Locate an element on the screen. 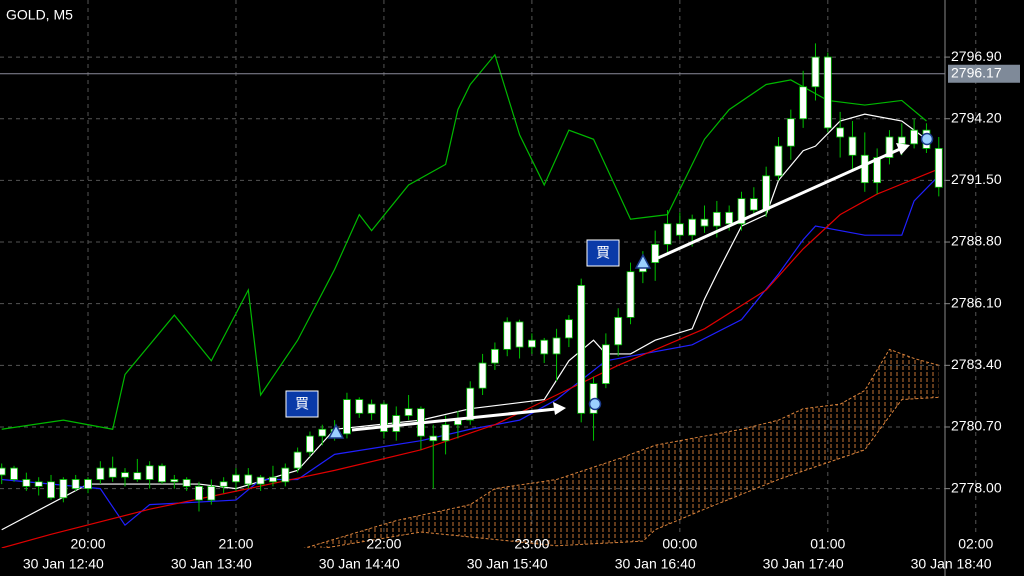 Image resolution: width=1024 pixels, height=576 pixels. time-label: 30 Jan 16:40 is located at coordinates (655, 564).